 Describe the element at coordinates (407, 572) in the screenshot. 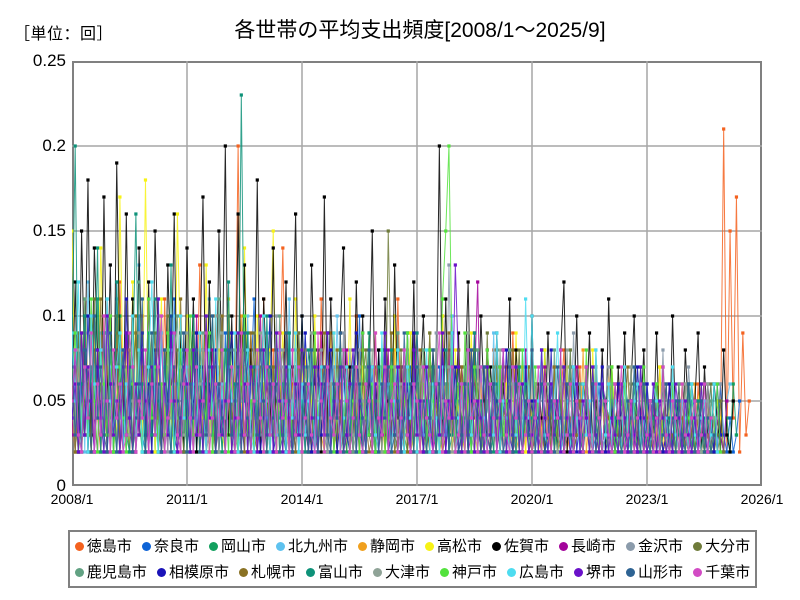

I see `legend-label: 大津市` at that location.